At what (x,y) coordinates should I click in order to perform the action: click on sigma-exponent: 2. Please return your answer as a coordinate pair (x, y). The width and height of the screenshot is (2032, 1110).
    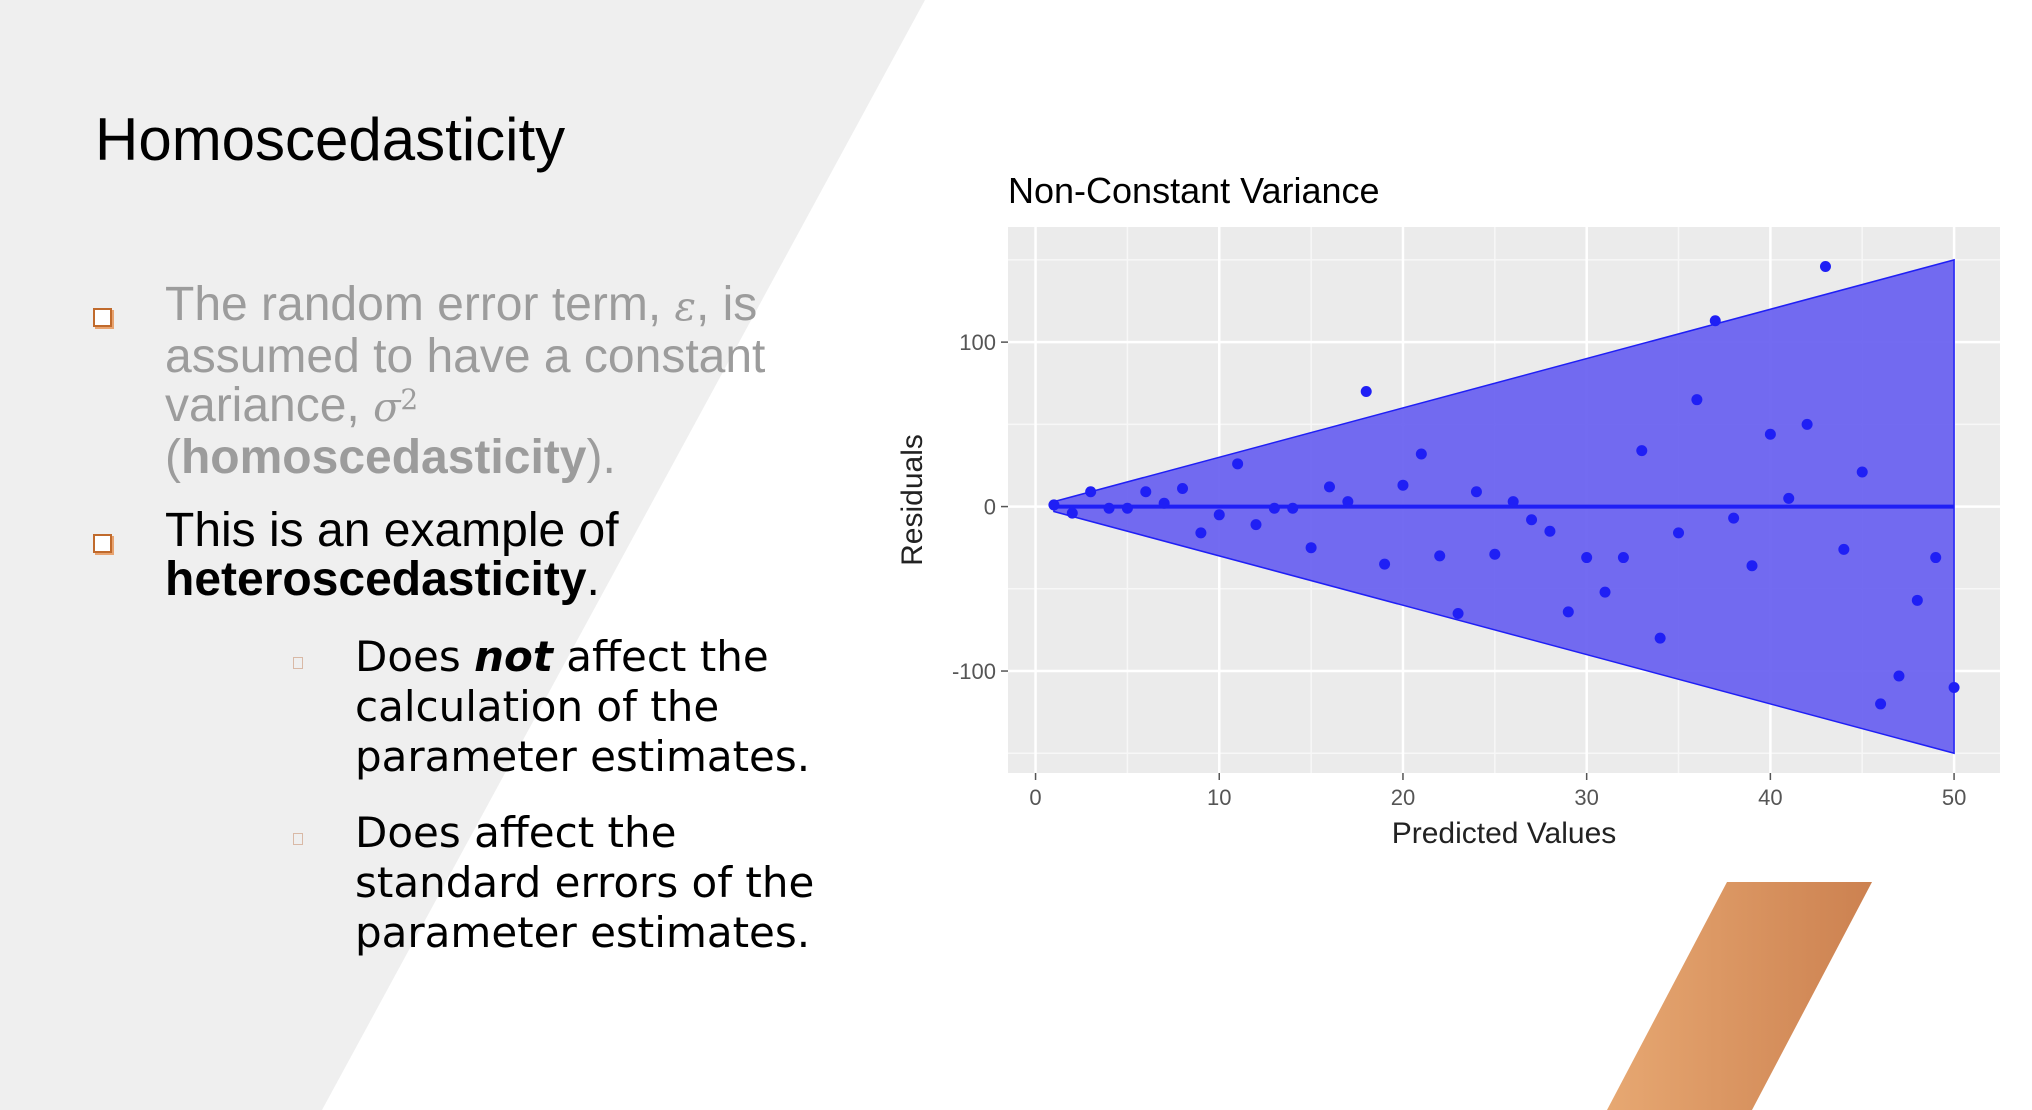
    Looking at the image, I should click on (409, 399).